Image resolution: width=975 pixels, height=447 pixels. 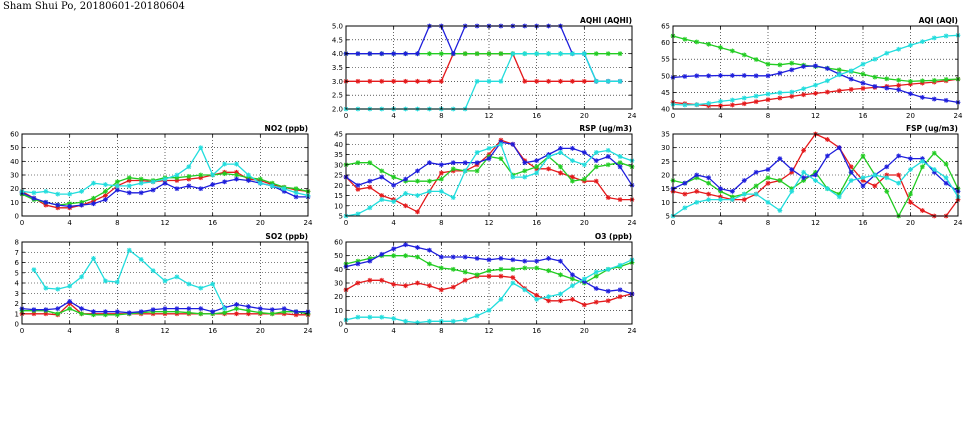 I want to click on fsp-ytick-label: 15, so click(x=665, y=189).